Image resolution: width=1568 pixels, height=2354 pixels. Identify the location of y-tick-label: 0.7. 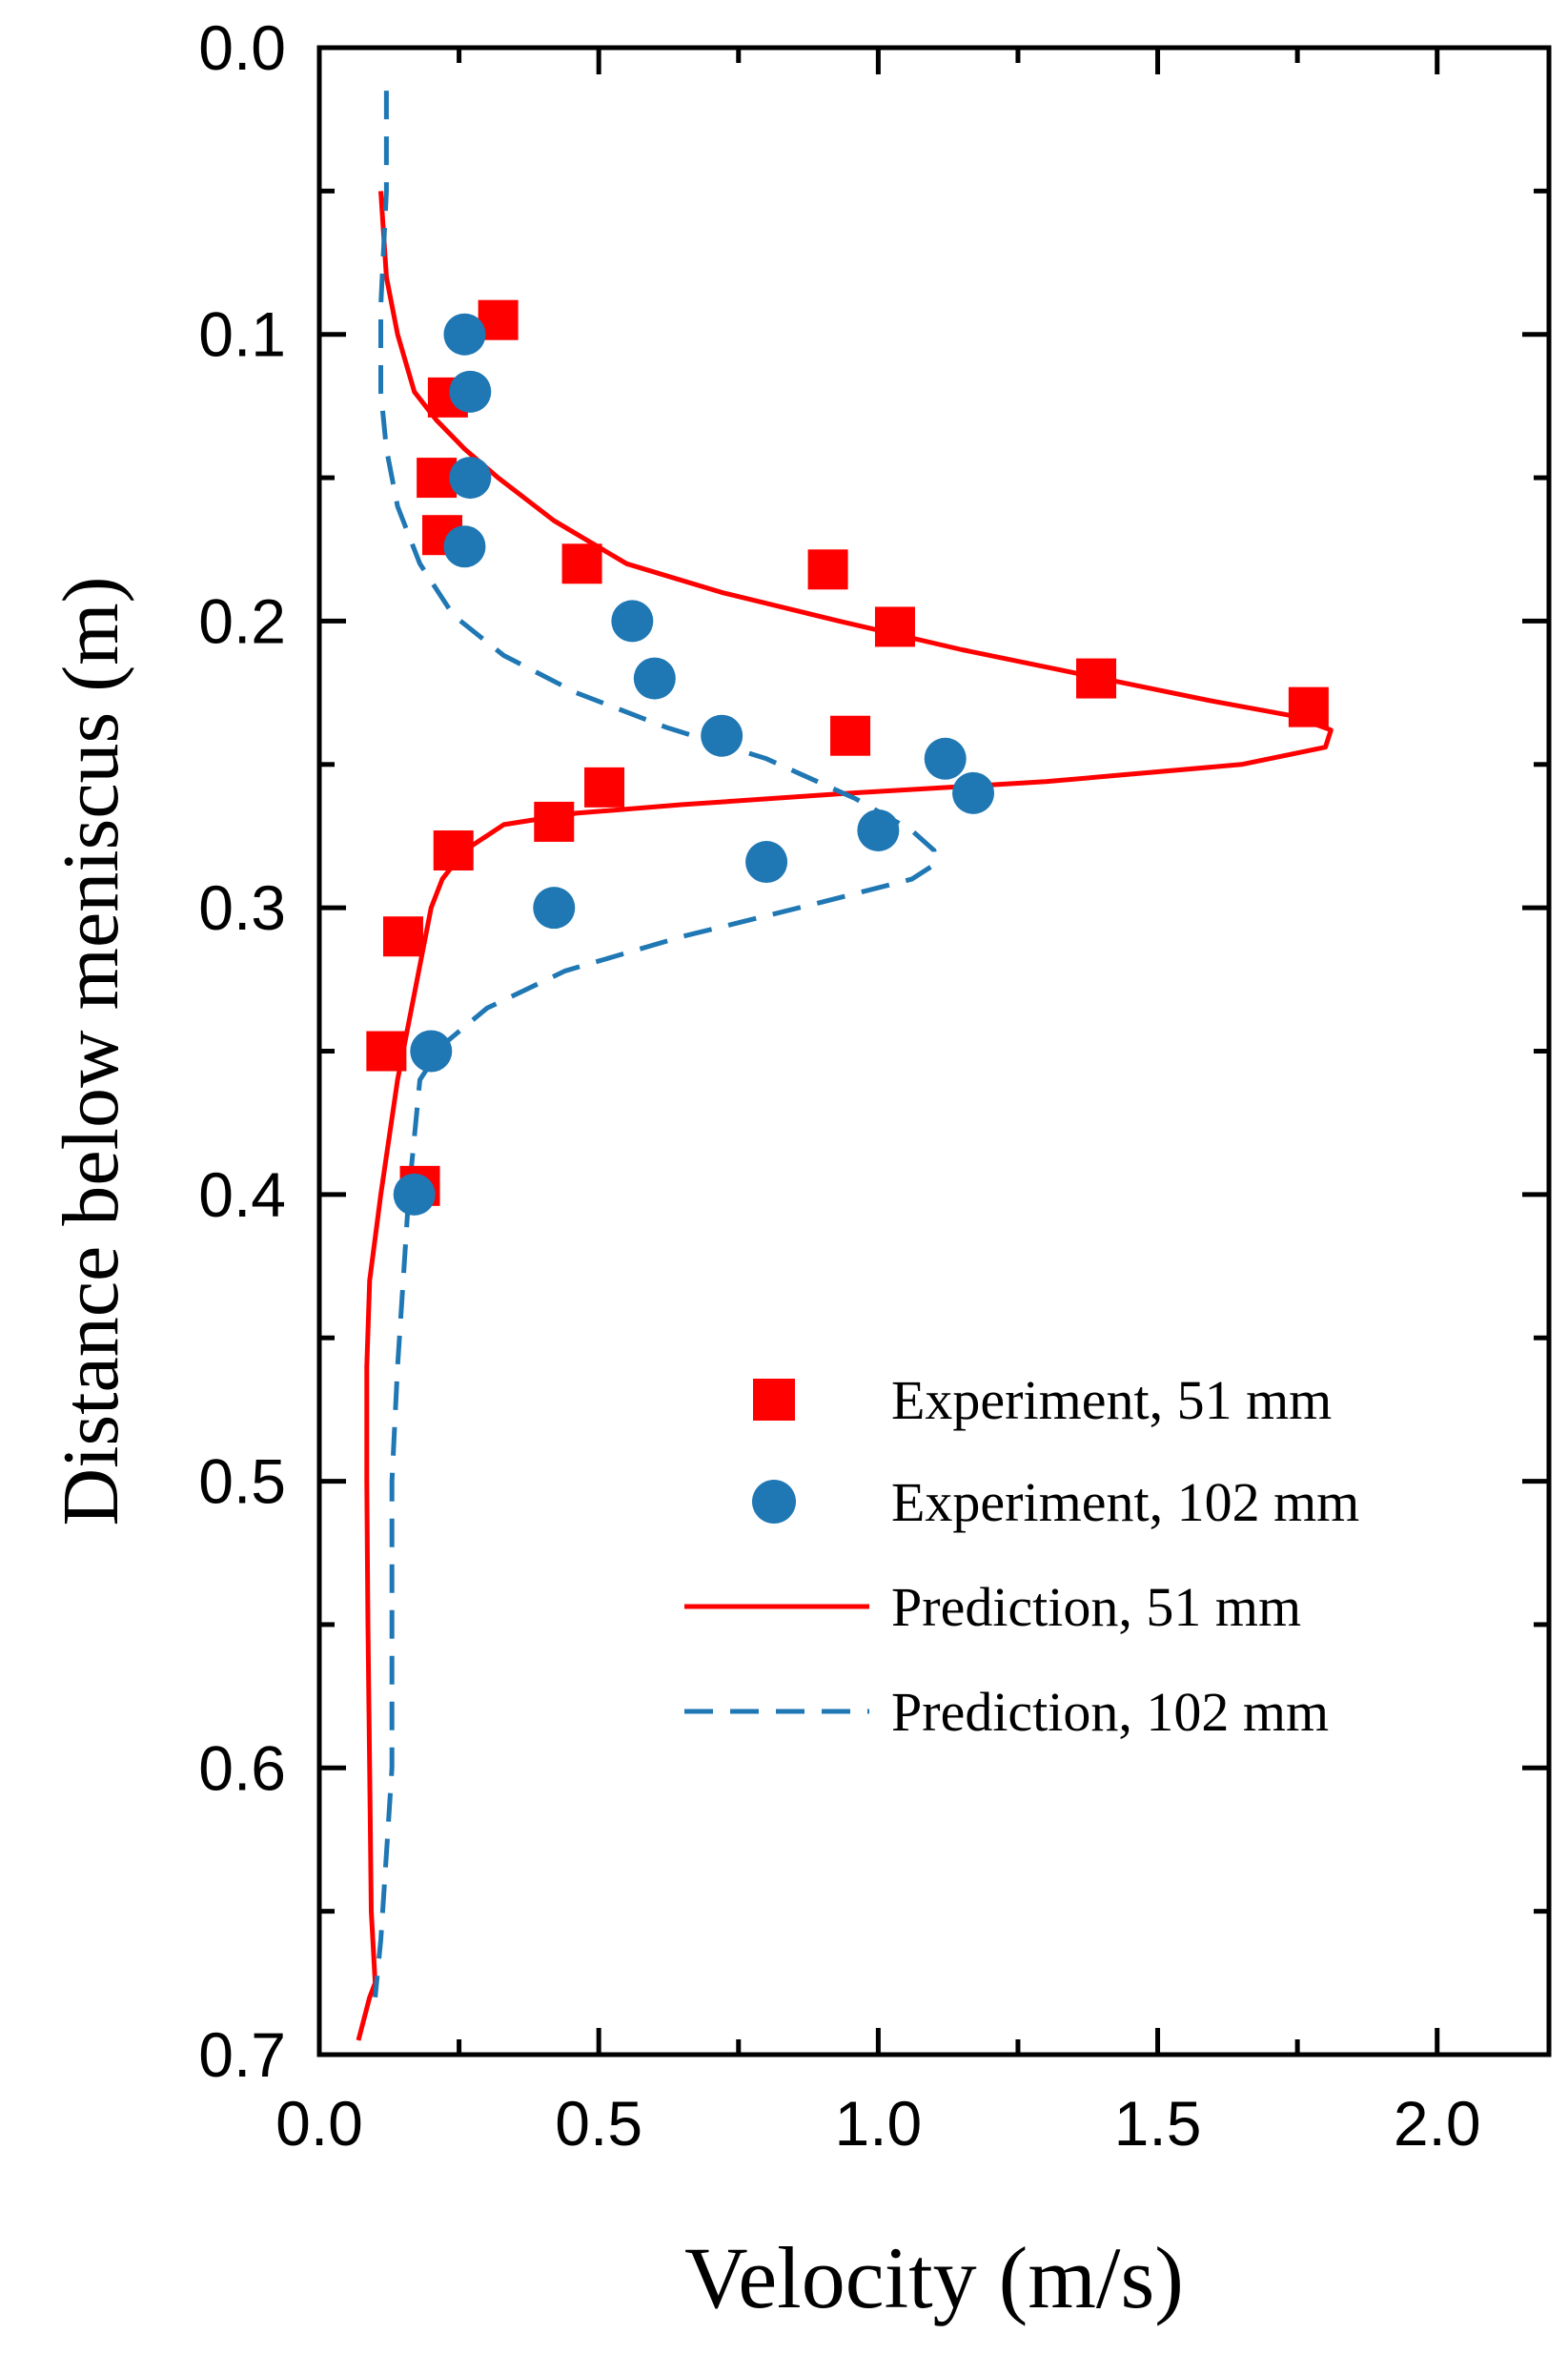
(242, 2054).